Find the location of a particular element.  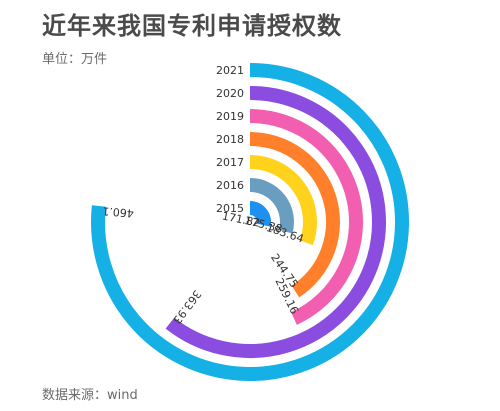

year-label: 2020 is located at coordinates (230, 93).